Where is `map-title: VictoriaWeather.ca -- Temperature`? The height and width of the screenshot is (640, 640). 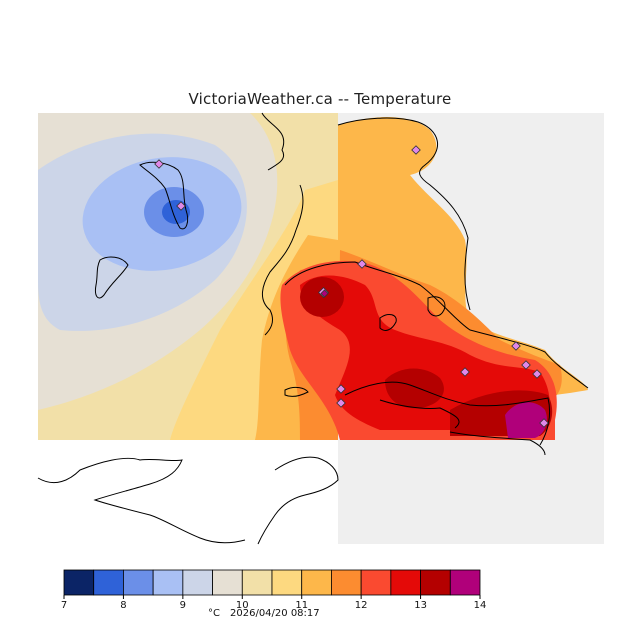
map-title: VictoriaWeather.ca -- Temperature is located at coordinates (320, 99).